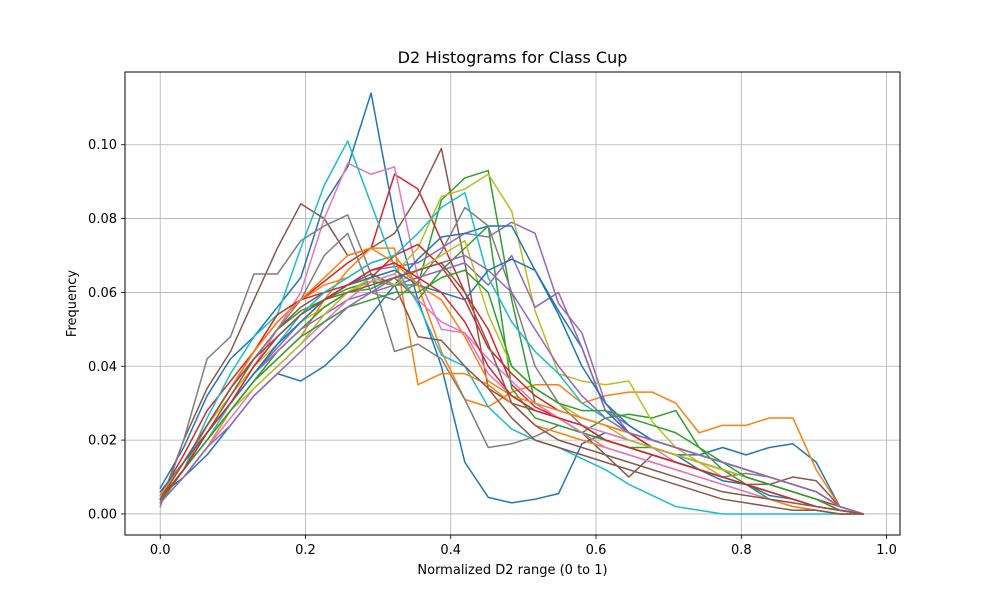 The image size is (1000, 600). What do you see at coordinates (106, 330) in the screenshot?
I see `y-axis-ticks: 0.00 0.02 0.04 0.06 0.08 0.10` at bounding box center [106, 330].